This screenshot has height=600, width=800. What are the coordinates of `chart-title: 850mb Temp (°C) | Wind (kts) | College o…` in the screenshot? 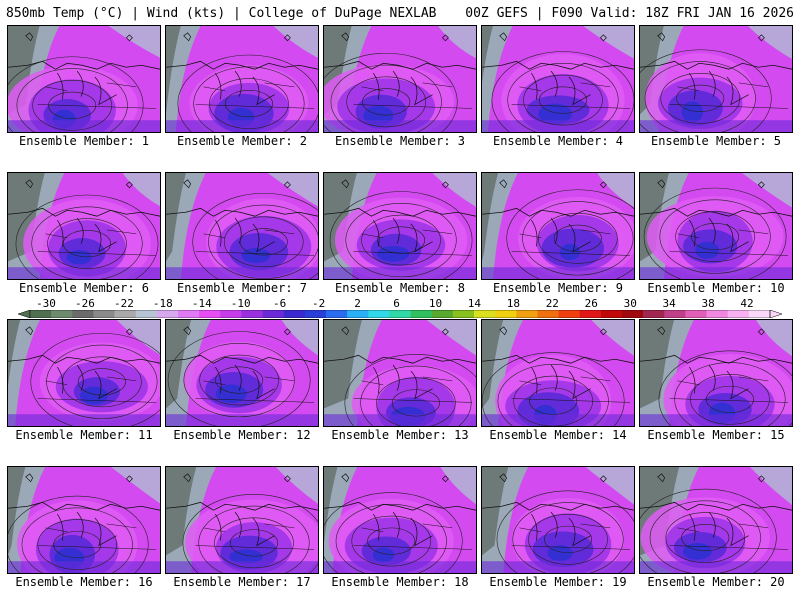 It's located at (221, 13).